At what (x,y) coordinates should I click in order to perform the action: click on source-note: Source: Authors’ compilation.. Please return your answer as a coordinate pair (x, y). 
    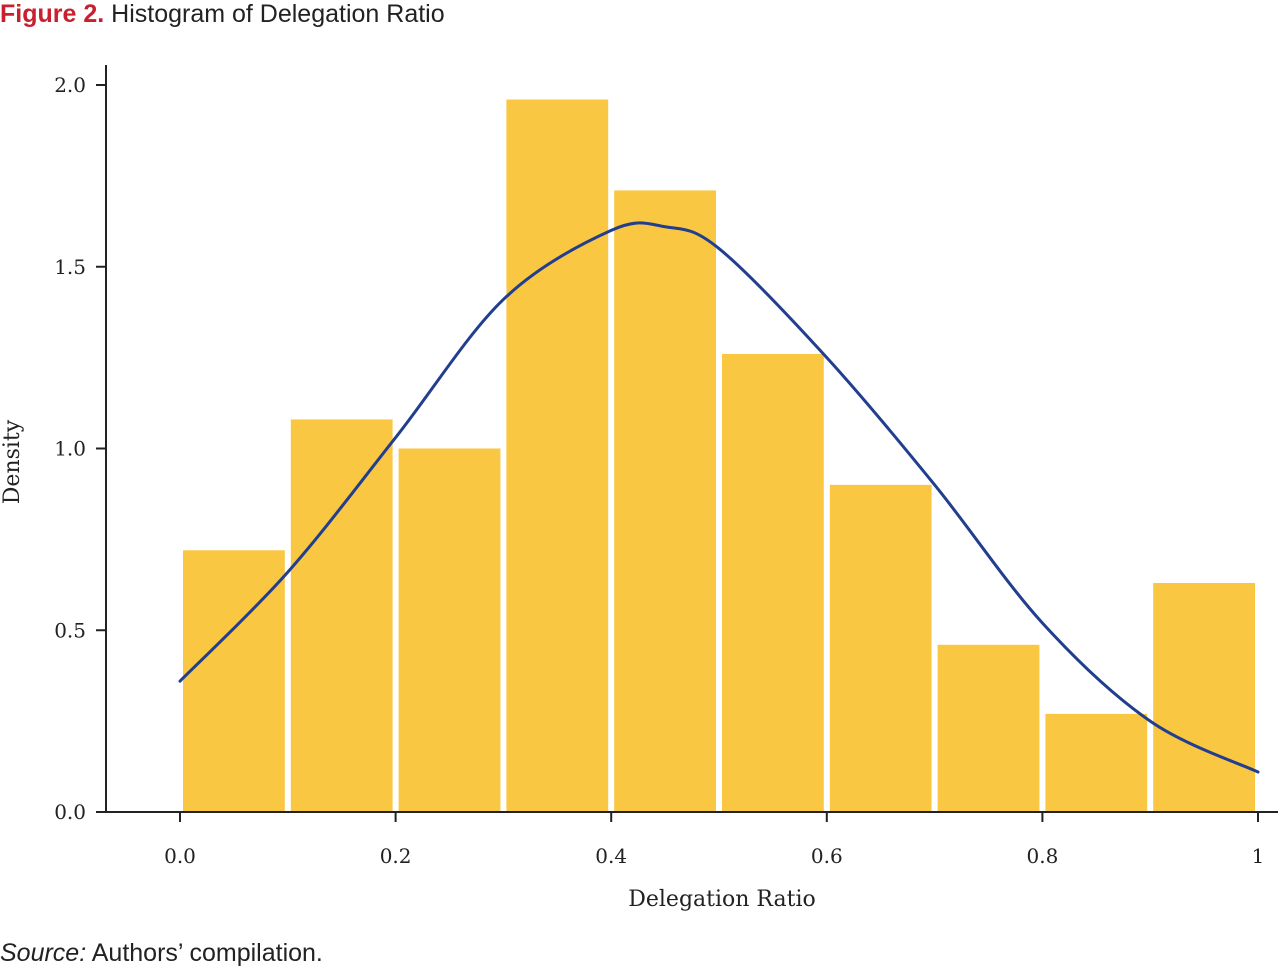
    Looking at the image, I should click on (161, 953).